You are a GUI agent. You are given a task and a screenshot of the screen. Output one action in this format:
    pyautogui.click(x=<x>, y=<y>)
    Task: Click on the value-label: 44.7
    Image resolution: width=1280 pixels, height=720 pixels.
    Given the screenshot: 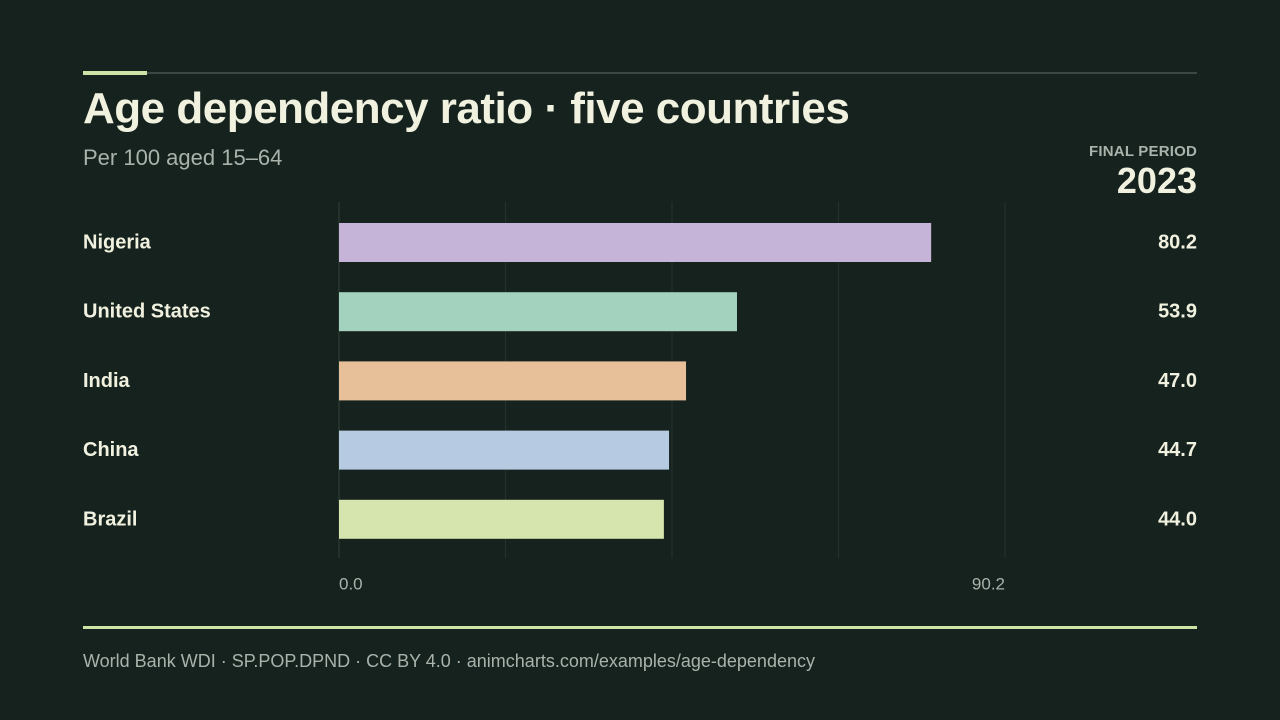 What is the action you would take?
    pyautogui.click(x=1177, y=450)
    